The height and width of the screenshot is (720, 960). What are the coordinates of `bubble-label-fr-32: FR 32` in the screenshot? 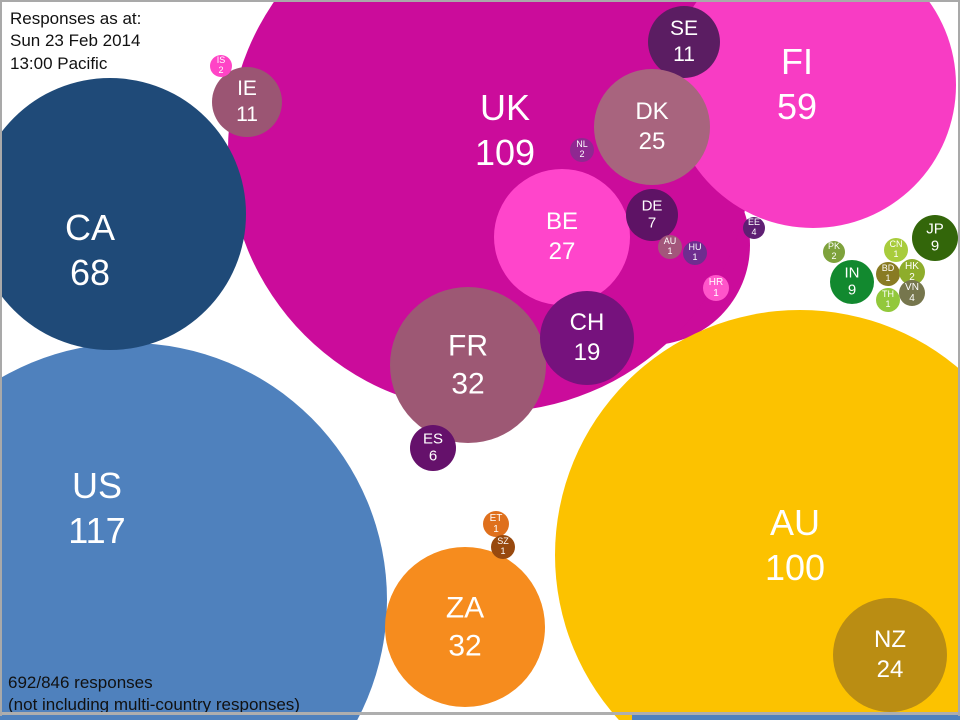 It's located at (468, 365).